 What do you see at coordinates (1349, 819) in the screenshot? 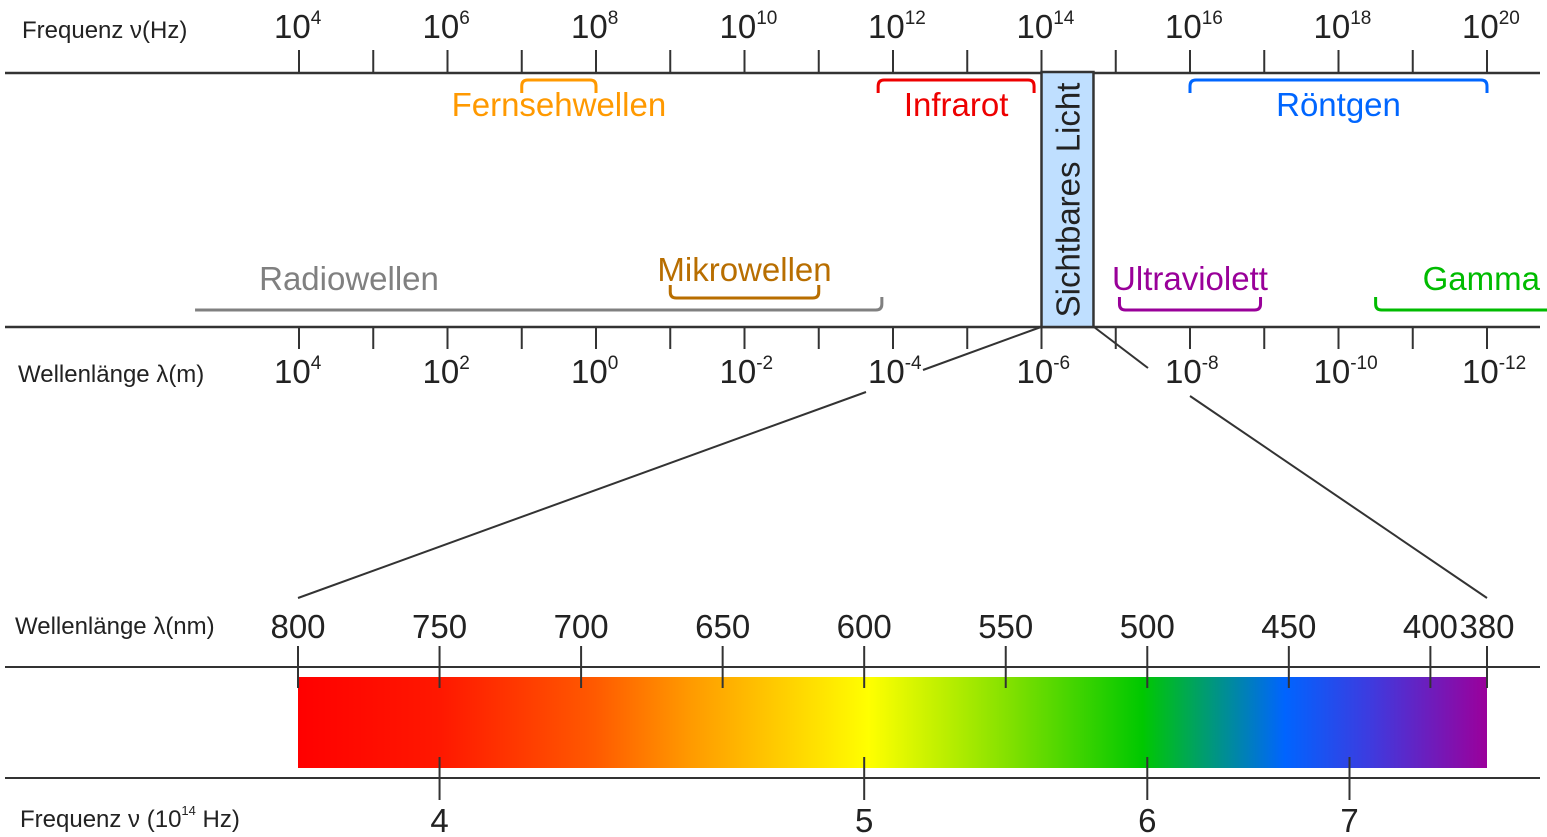
I see `frequency-visible-tick-label: 7` at bounding box center [1349, 819].